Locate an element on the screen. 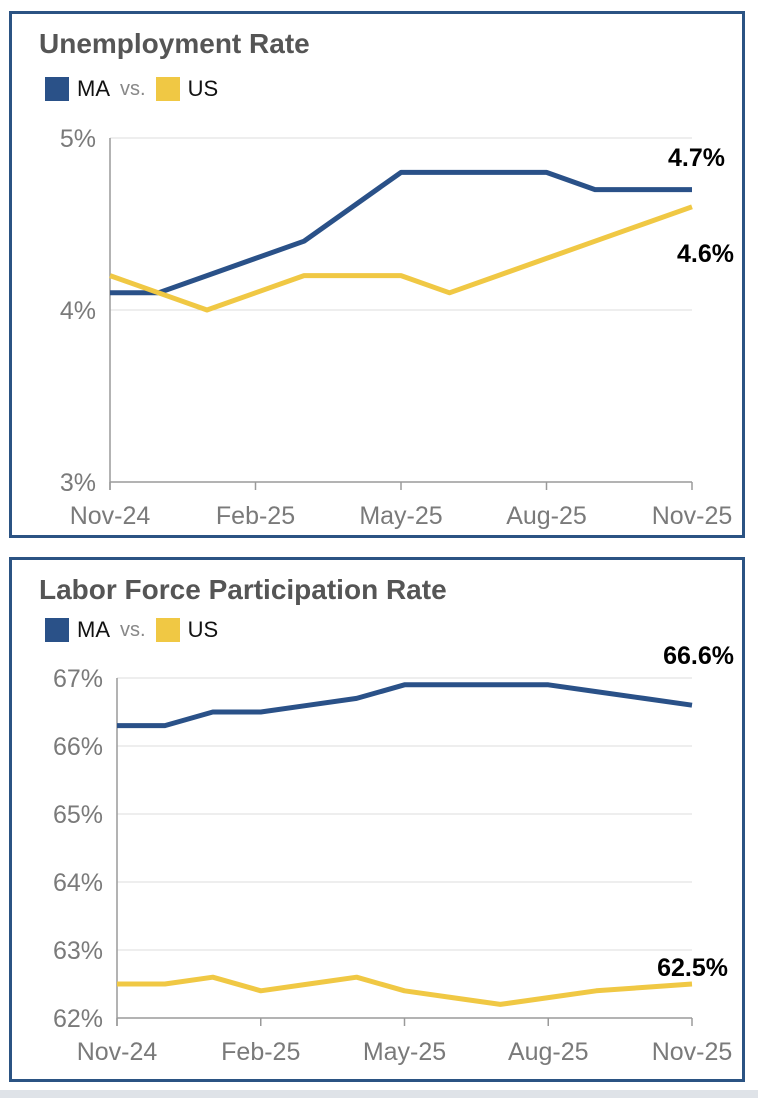  y-tick-label: 3% is located at coordinates (78, 483).